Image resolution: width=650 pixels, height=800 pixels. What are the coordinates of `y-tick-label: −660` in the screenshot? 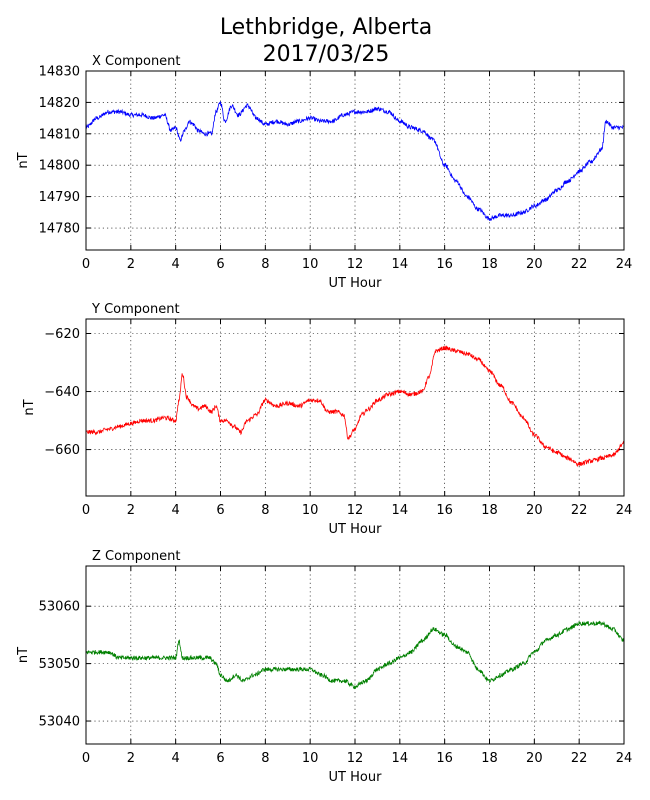 It's located at (62, 450).